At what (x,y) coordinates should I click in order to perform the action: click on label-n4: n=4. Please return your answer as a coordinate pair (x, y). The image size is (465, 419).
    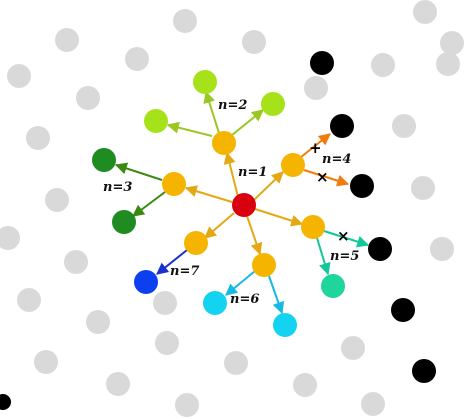
    Looking at the image, I should click on (336, 159).